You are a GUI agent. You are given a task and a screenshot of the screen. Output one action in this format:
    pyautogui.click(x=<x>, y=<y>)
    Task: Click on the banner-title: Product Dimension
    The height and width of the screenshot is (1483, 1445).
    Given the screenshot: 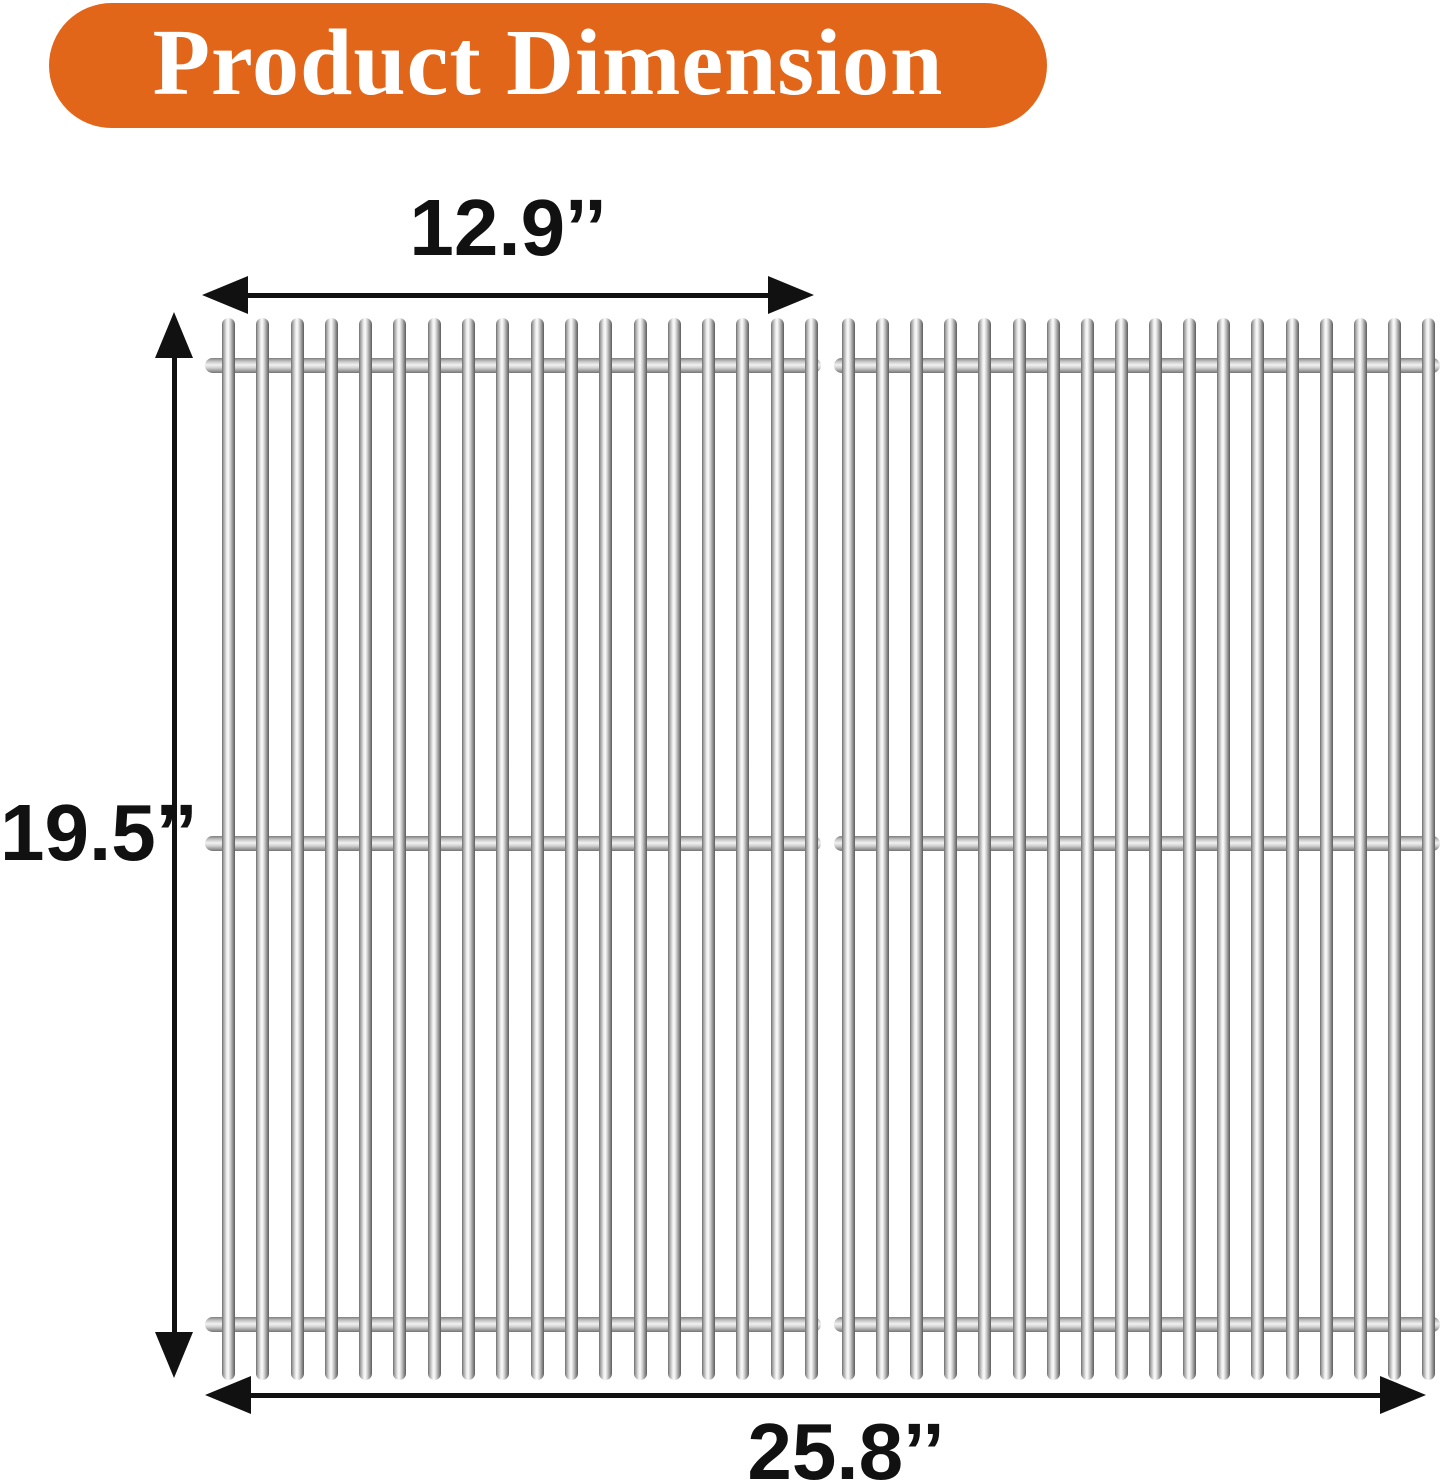 What is the action you would take?
    pyautogui.click(x=548, y=62)
    